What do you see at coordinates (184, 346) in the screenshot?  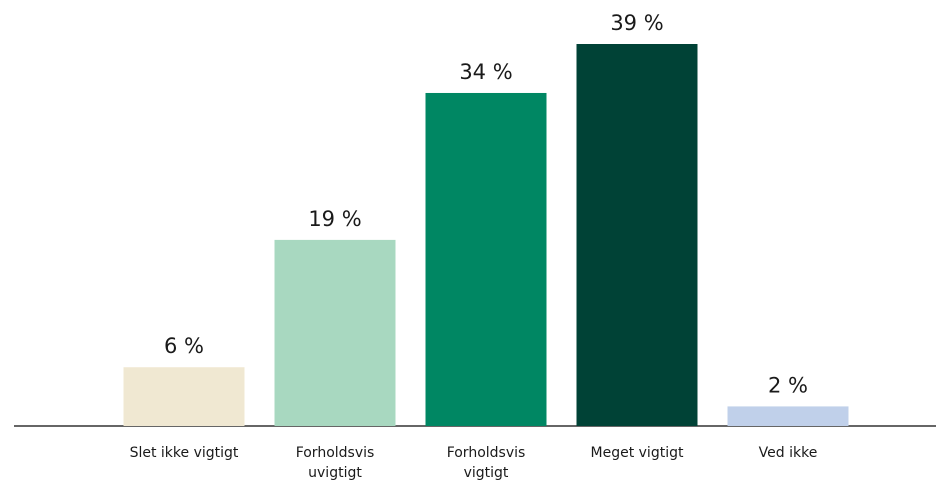 I see `value-label: 6 %` at bounding box center [184, 346].